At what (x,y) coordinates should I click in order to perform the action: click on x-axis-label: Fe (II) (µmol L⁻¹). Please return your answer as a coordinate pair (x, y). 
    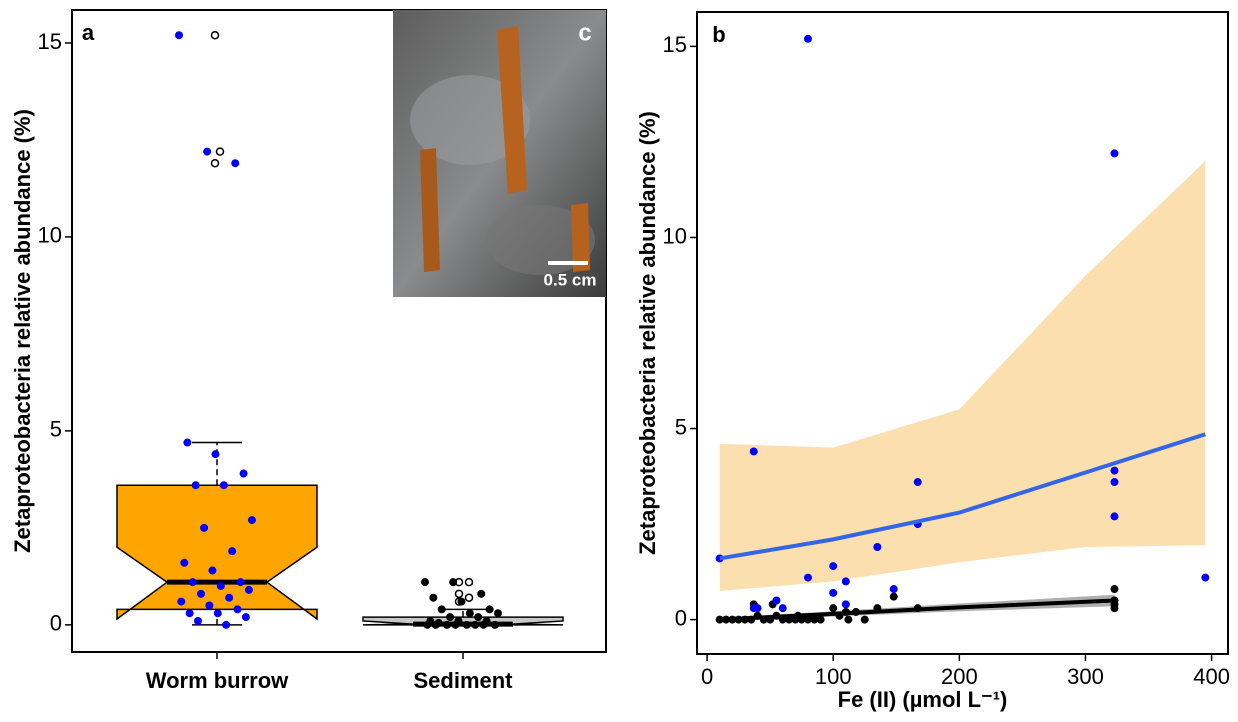
    Looking at the image, I should click on (923, 699).